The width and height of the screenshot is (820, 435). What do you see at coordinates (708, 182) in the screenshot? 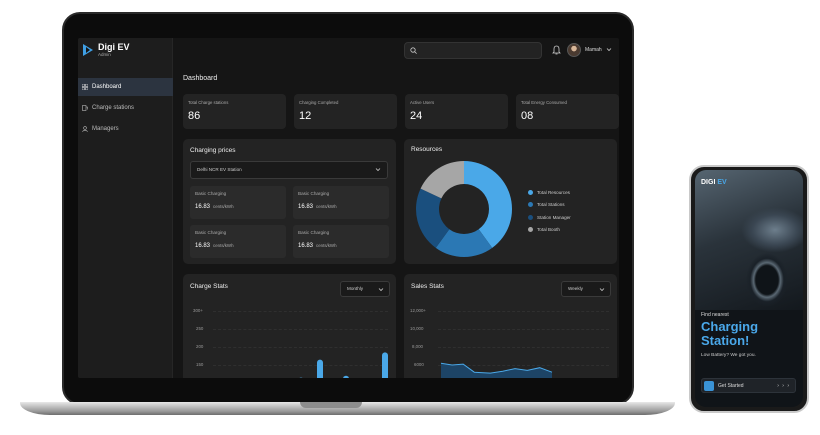
I see `phone-logo-a: DIGI` at bounding box center [708, 182].